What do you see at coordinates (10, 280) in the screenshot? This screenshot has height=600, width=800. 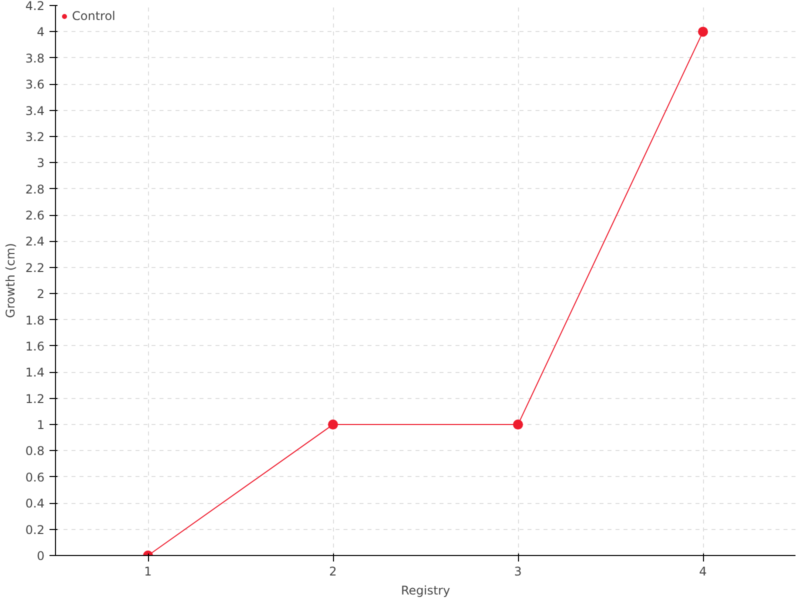 I see `y-axis-title: Growth (cm)` at bounding box center [10, 280].